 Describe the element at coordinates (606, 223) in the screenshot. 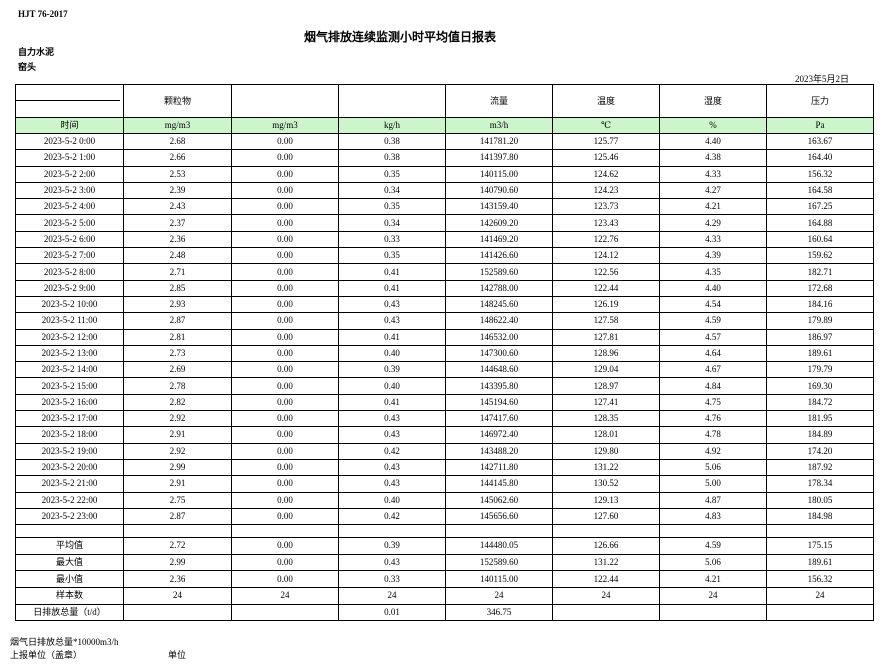

I see `value-cell: 123.43` at that location.